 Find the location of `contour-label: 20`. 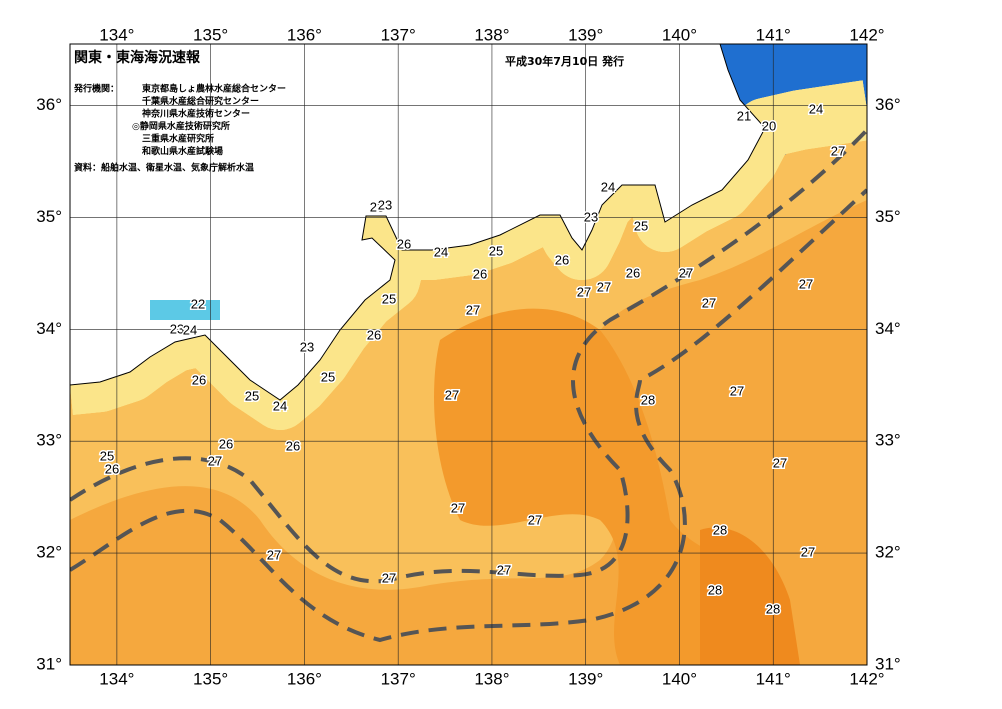

contour-label: 20 is located at coordinates (769, 125).